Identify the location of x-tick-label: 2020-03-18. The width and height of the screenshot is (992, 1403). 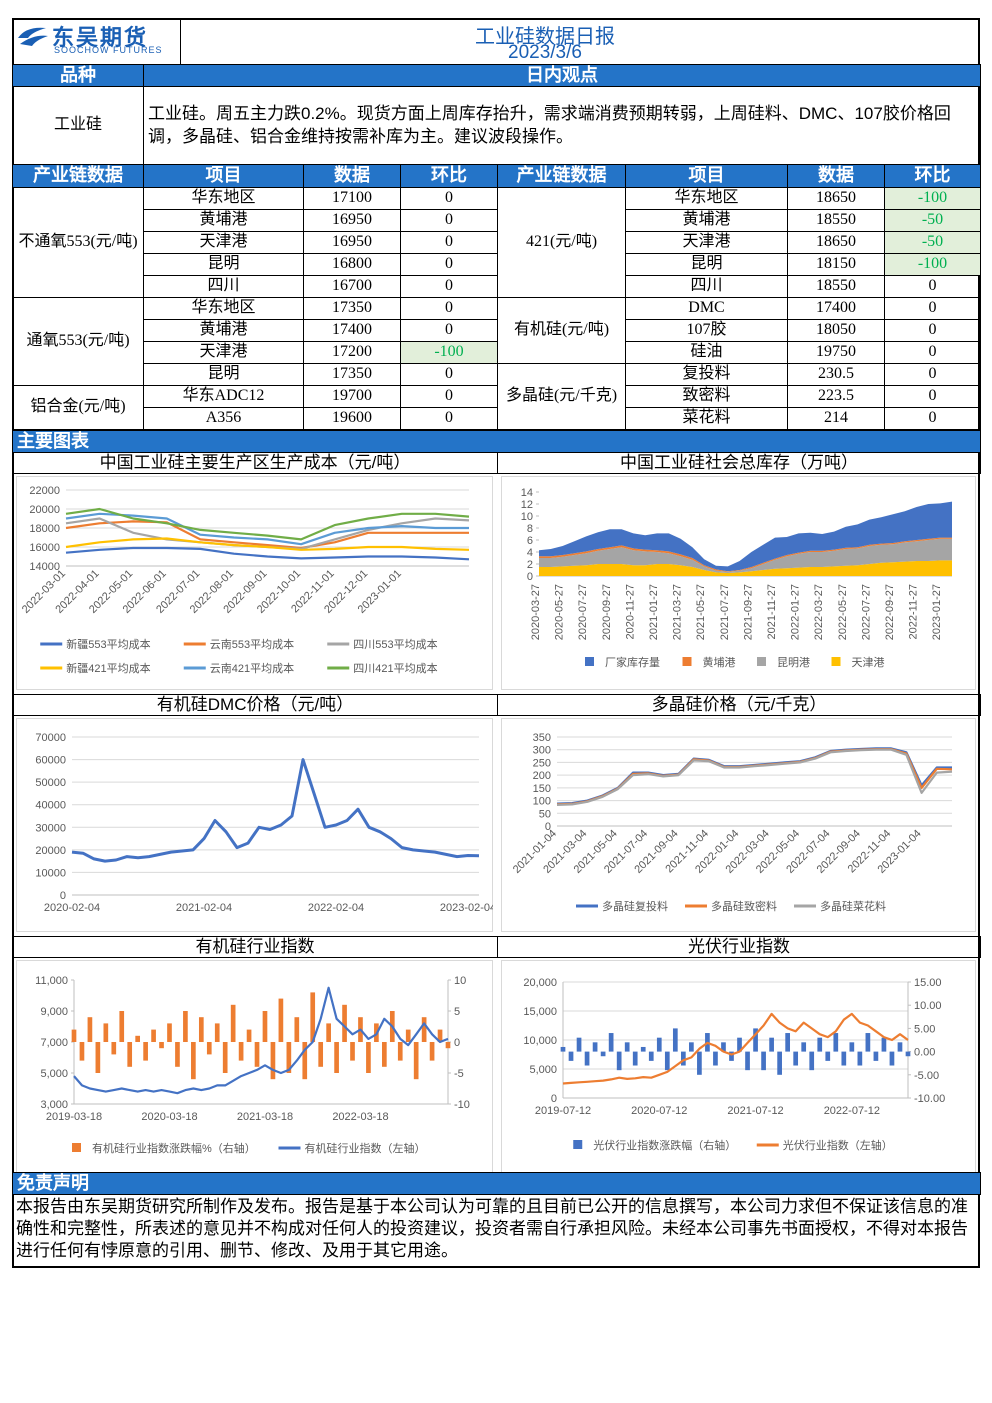
(169, 1117).